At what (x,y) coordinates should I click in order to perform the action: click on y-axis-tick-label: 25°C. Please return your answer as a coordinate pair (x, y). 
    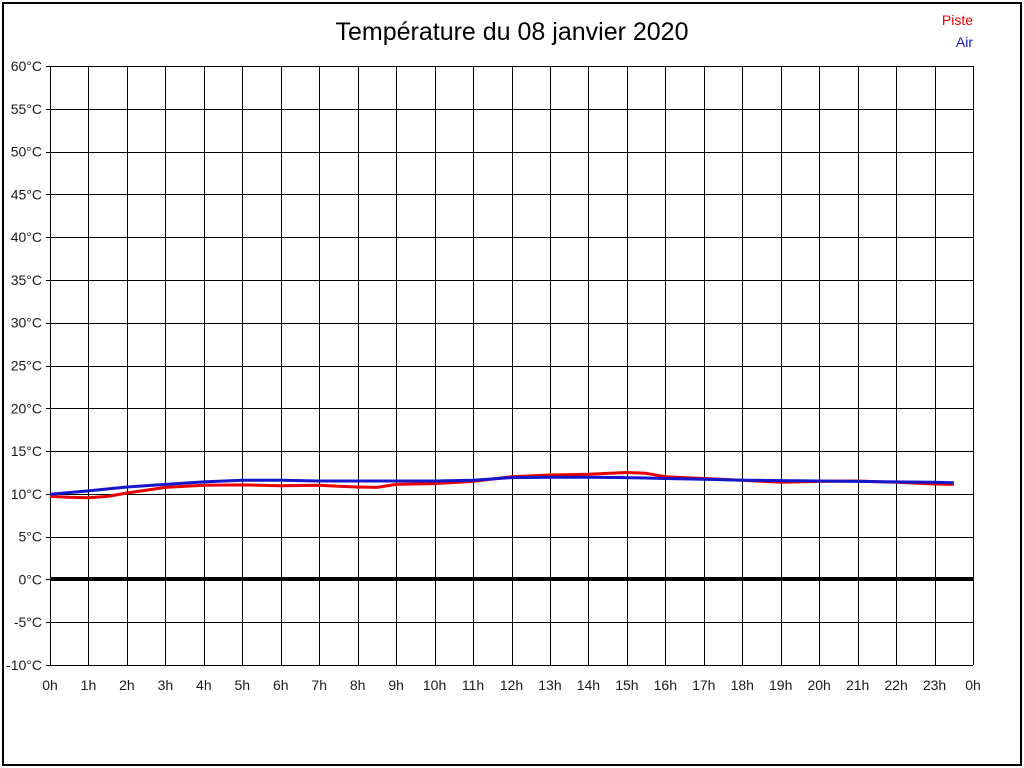
    Looking at the image, I should click on (26, 366).